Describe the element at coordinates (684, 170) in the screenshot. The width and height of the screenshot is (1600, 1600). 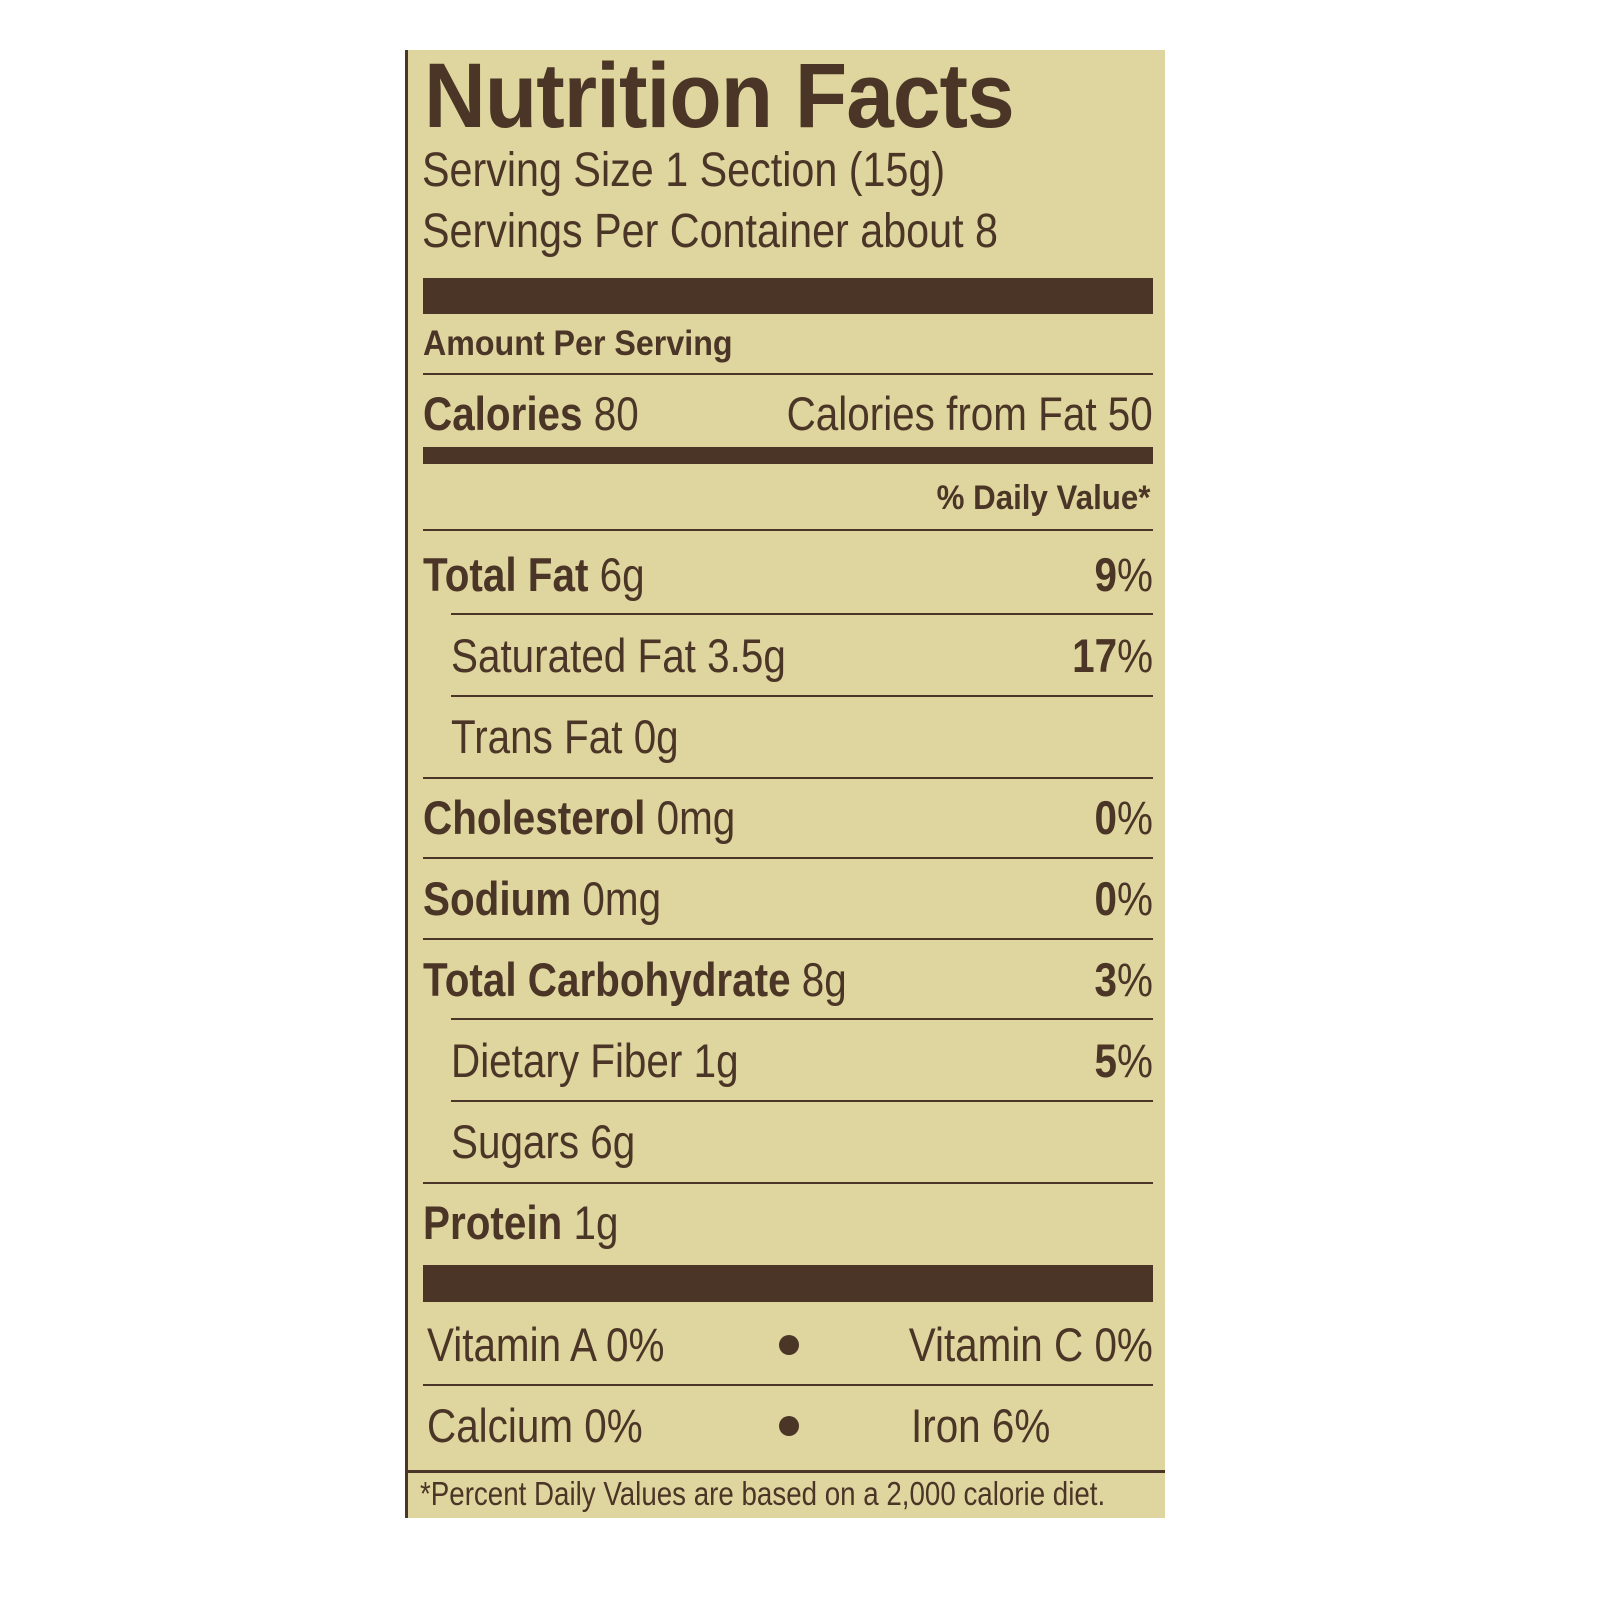
I see `serving-size: Serving Size 1 Section (15g)` at that location.